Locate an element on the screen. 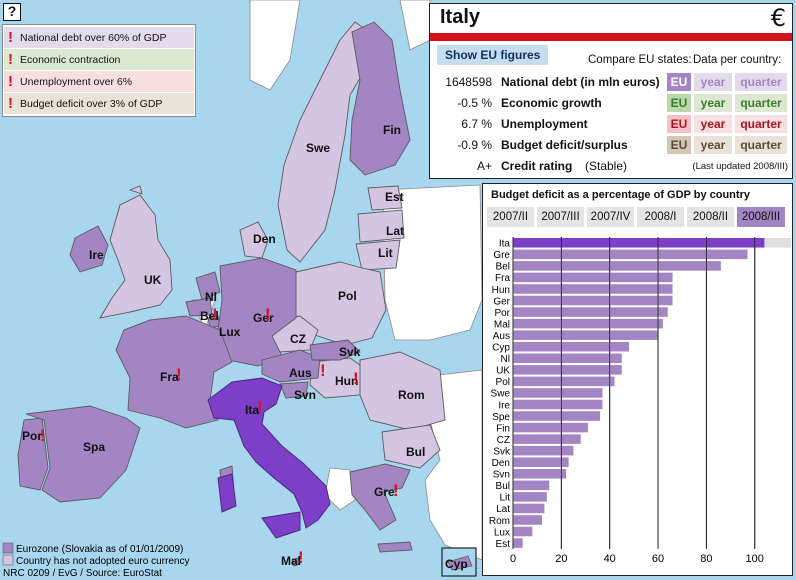 The width and height of the screenshot is (796, 580). country-gre is located at coordinates (380, 497).